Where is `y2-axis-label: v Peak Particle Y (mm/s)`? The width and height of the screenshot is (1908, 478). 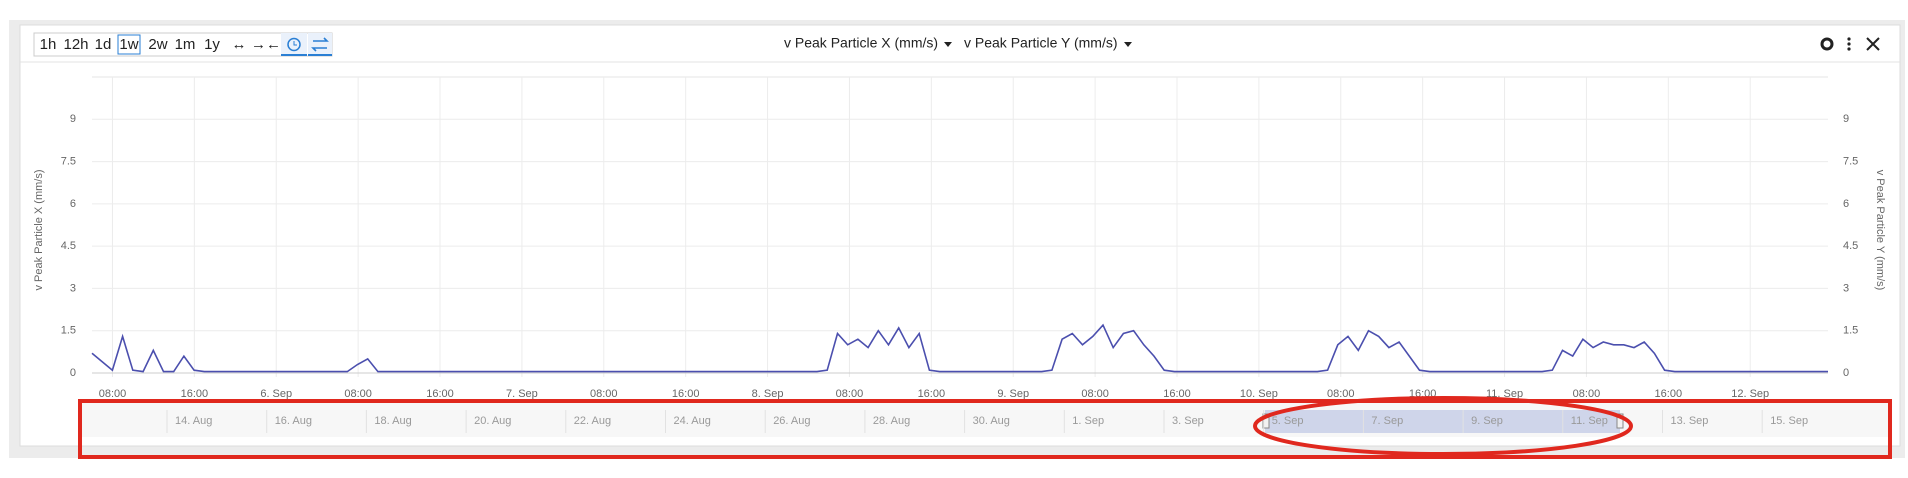 y2-axis-label: v Peak Particle Y (mm/s) is located at coordinates (1880, 230).